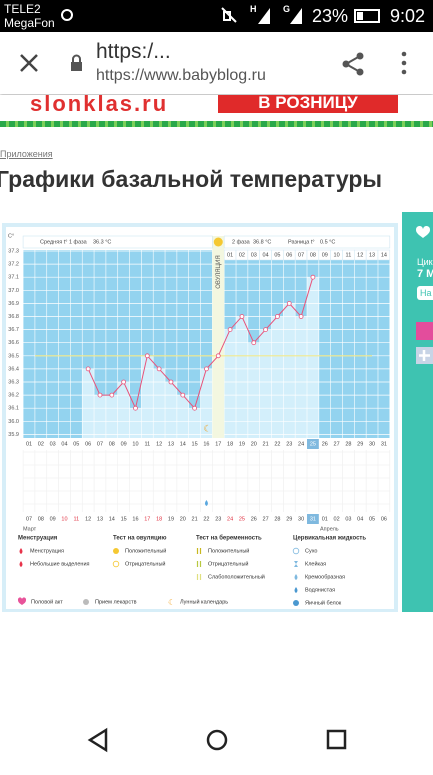 This screenshot has width=433, height=775. What do you see at coordinates (242, 255) in the screenshot?
I see `phase2-day: 02` at bounding box center [242, 255].